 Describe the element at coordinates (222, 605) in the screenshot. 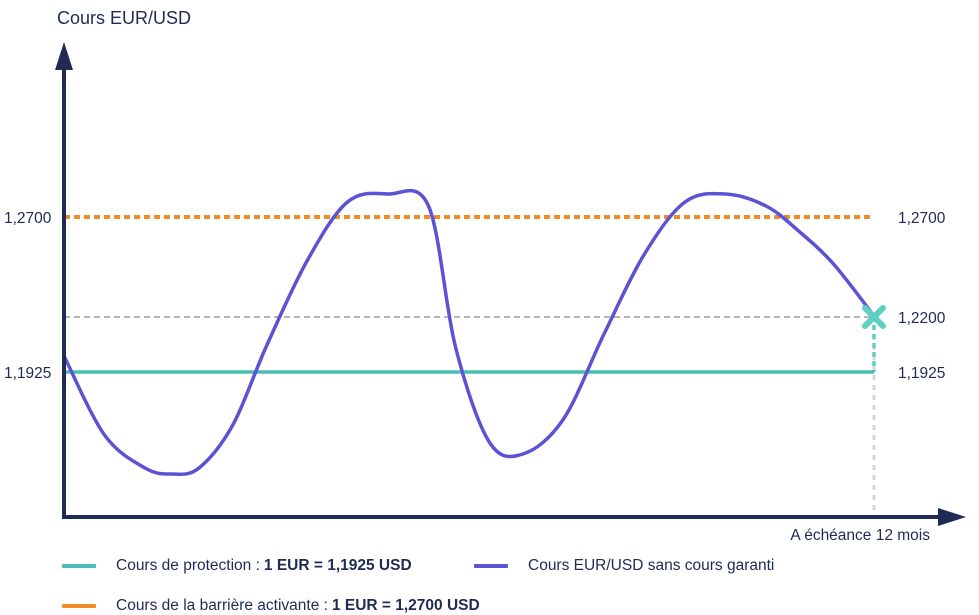

I see `legend-label-barrier: Cours de la barrière activante :` at that location.